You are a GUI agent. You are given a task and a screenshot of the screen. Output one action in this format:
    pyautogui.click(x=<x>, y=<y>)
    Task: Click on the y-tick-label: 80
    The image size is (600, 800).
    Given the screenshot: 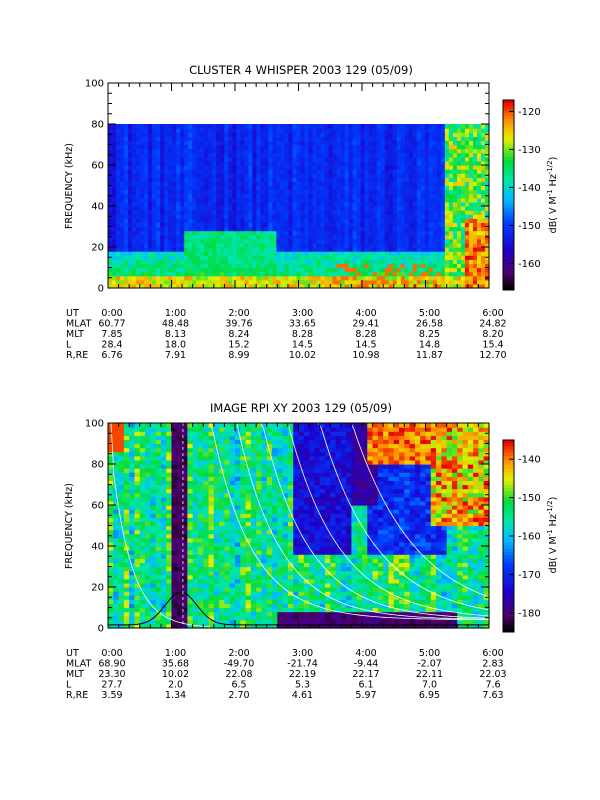 What is the action you would take?
    pyautogui.click(x=97, y=125)
    